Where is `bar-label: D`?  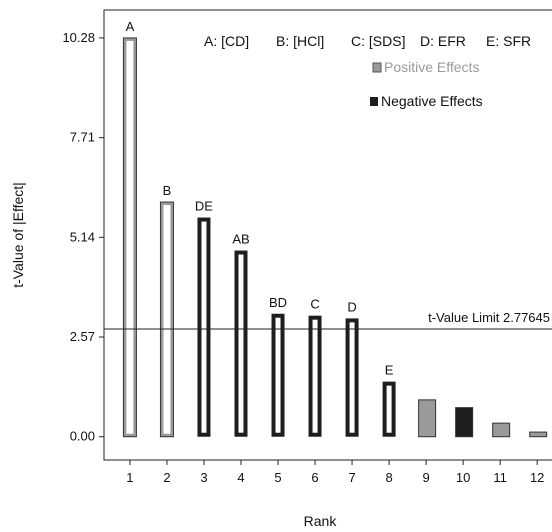 bar-label: D is located at coordinates (351, 306).